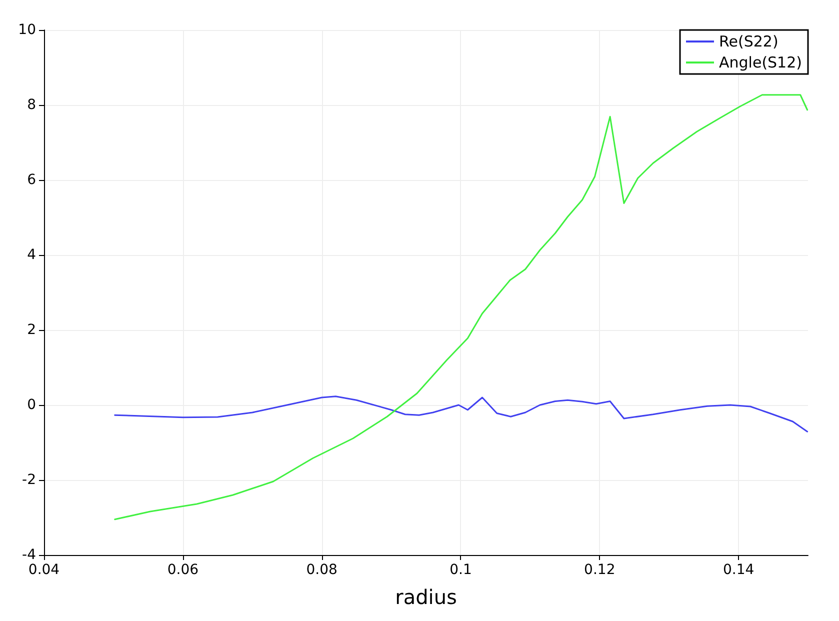 The image size is (839, 621). I want to click on line-series, so click(461, 414).